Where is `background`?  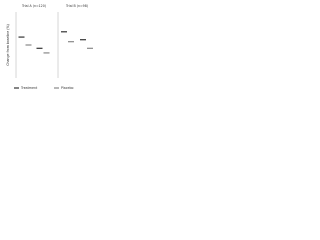
background is located at coordinates (50, 50).